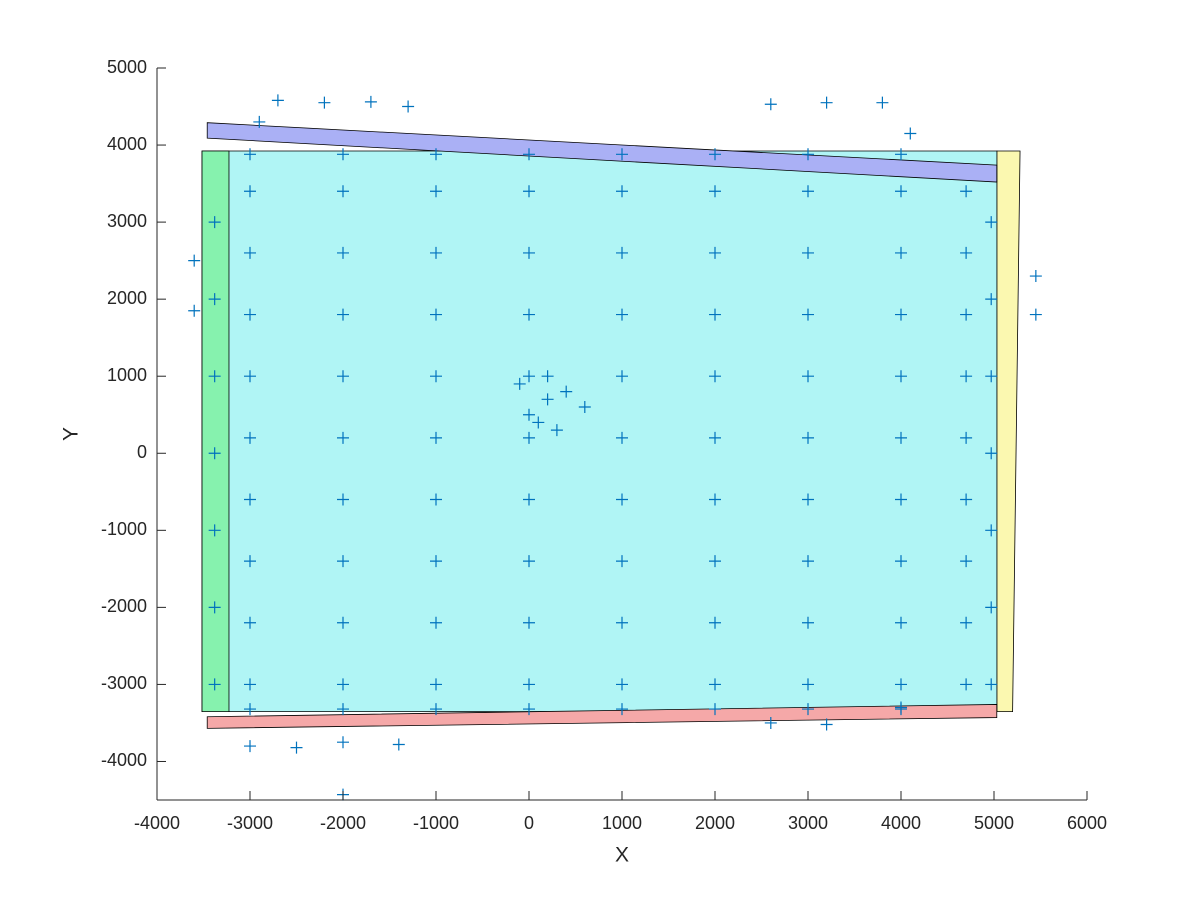  What do you see at coordinates (436, 823) in the screenshot?
I see `x-tick-label: -1000` at bounding box center [436, 823].